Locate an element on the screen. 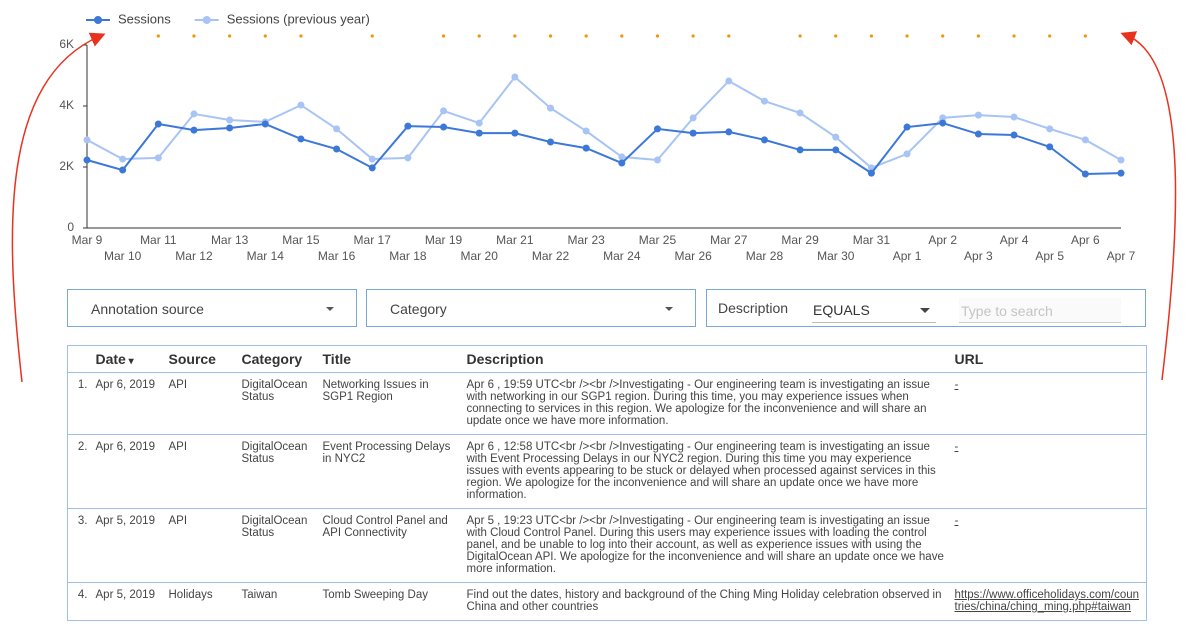  x-tick-label: Mar 19 is located at coordinates (444, 240).